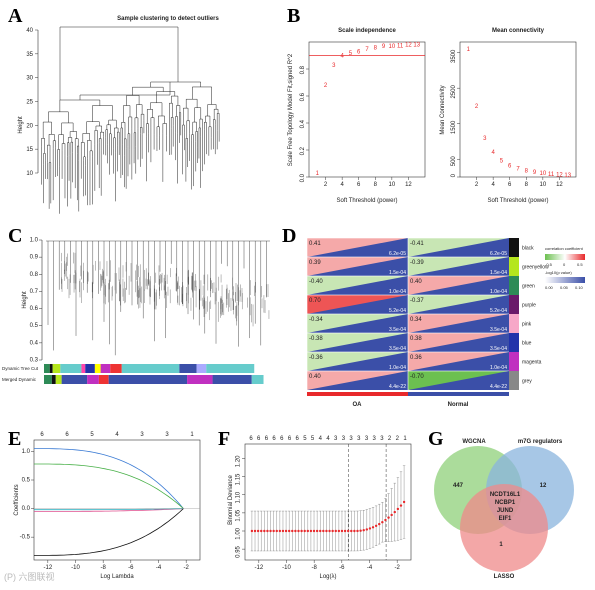 This screenshot has width=595, height=590. Describe the element at coordinates (458, 405) in the screenshot. I see `panel-d-col-normal: Normal` at that location.